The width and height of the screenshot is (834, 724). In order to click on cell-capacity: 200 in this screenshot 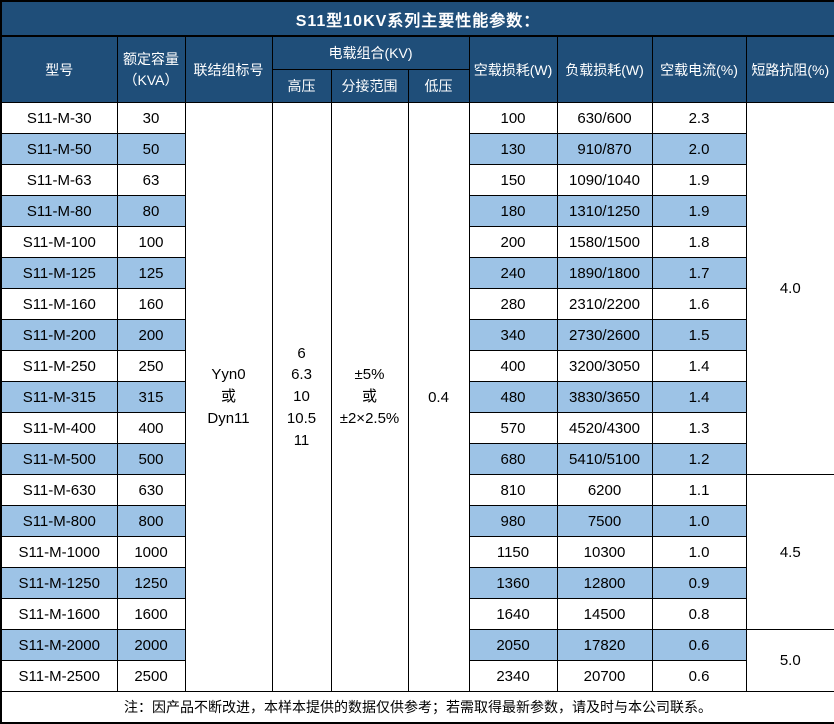, I will do `click(151, 335)`.